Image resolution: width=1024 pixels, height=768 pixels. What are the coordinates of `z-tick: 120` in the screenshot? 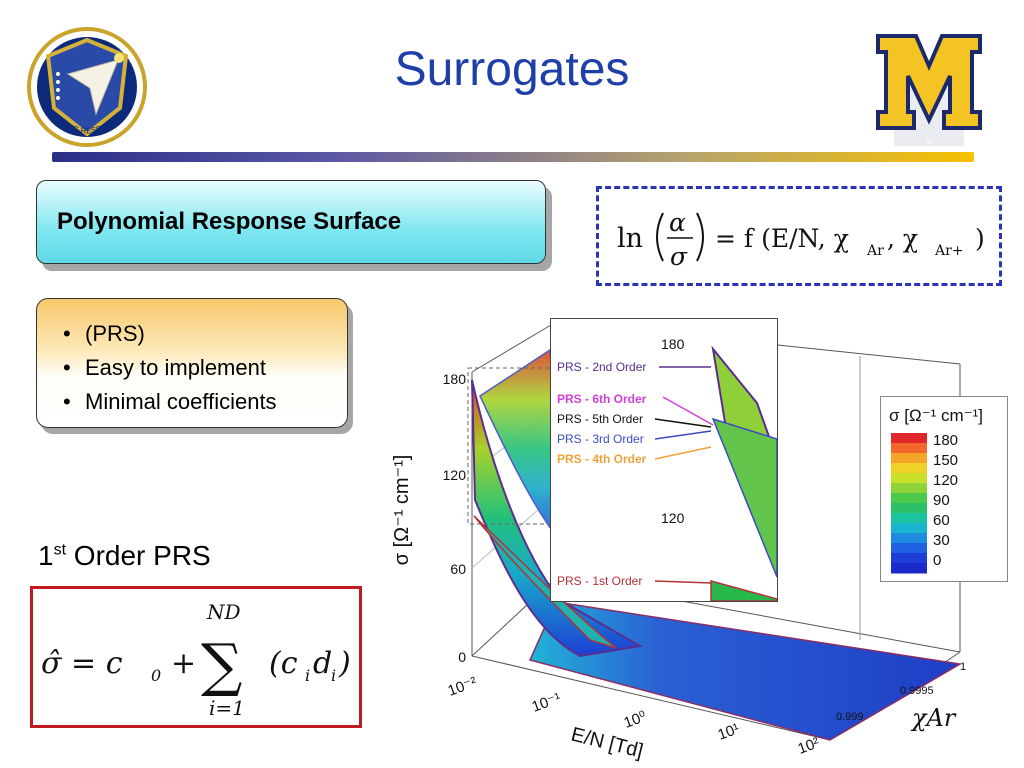 It's located at (455, 475).